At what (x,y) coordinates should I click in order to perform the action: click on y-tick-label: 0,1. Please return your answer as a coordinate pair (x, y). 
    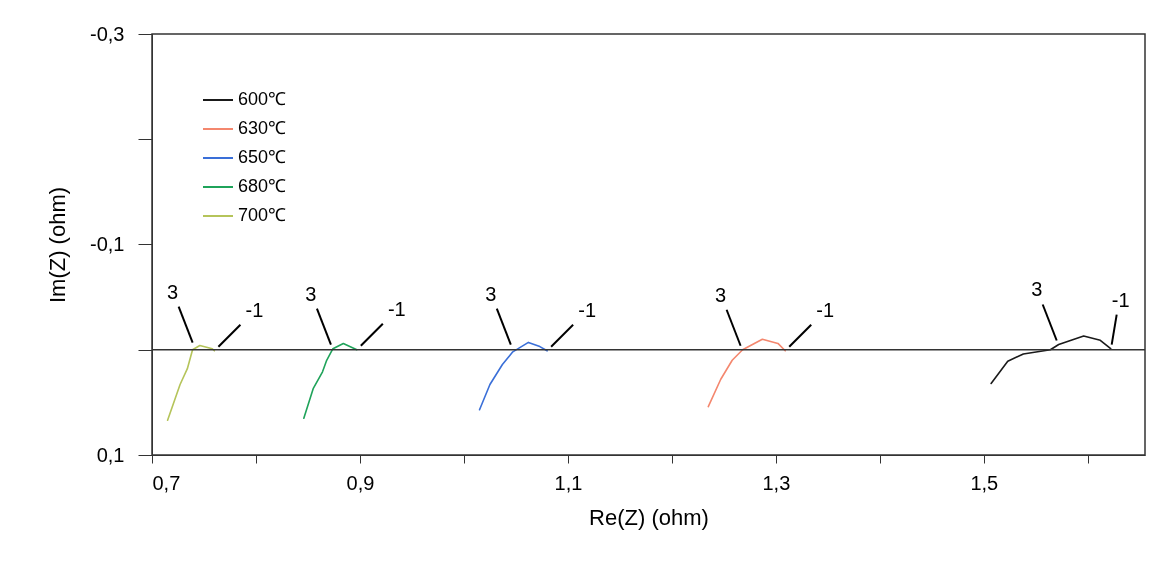
    Looking at the image, I should click on (110, 454).